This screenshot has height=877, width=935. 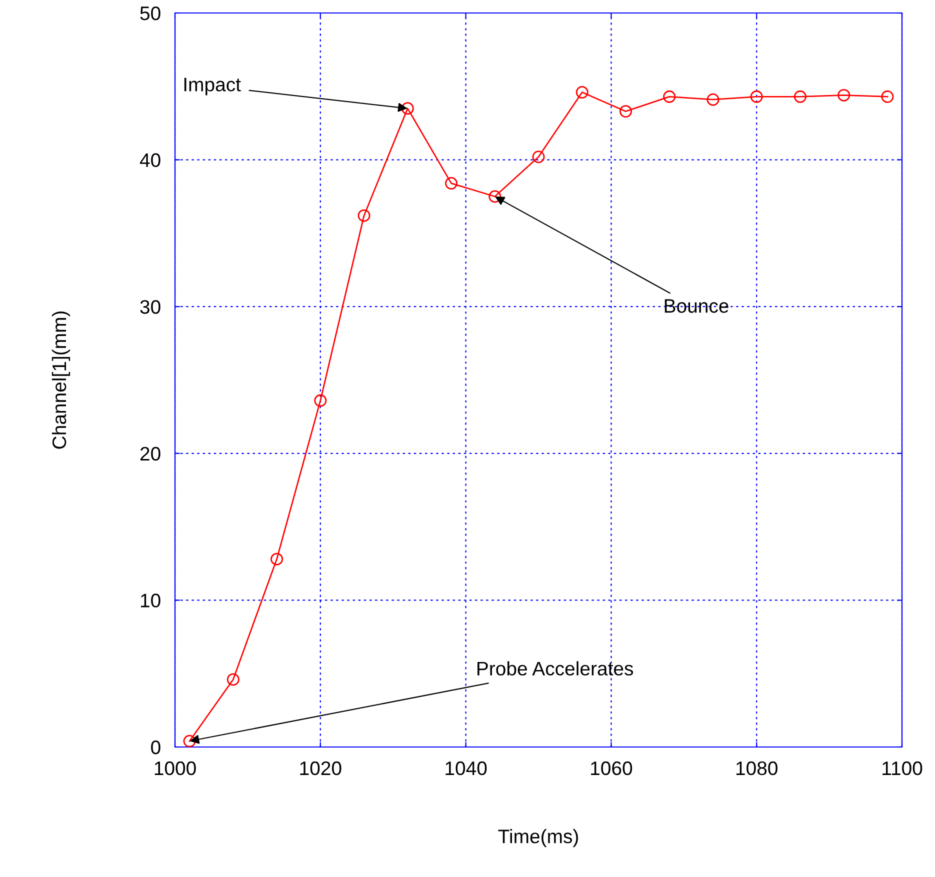 What do you see at coordinates (150, 13) in the screenshot?
I see `y-tick-label: 50` at bounding box center [150, 13].